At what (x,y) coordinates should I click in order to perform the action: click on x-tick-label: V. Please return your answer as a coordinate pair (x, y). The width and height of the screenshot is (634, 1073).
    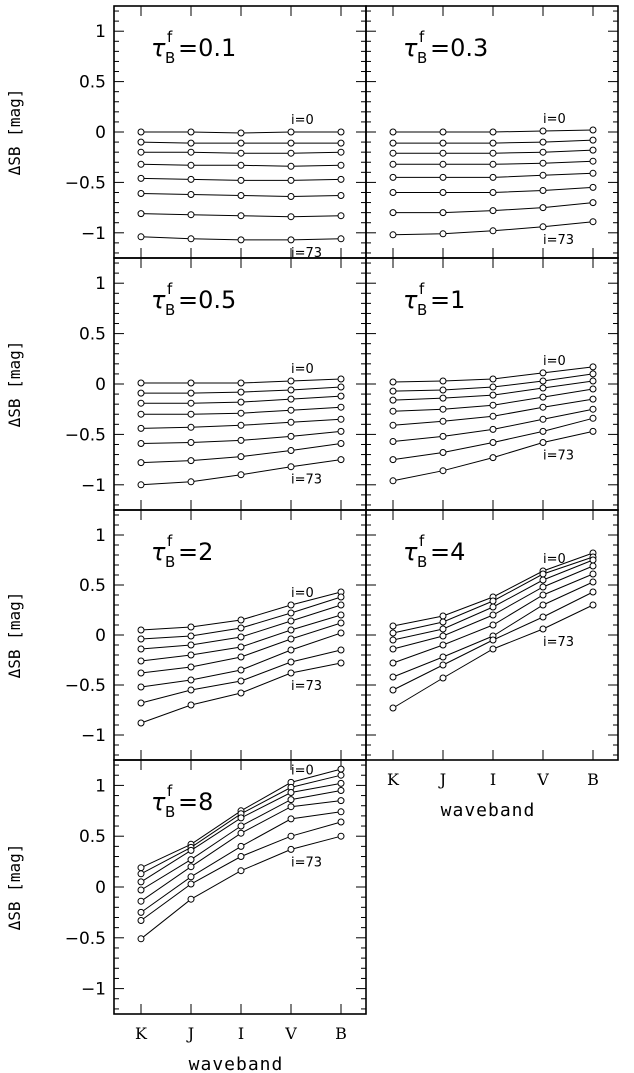
    Looking at the image, I should click on (290, 1033).